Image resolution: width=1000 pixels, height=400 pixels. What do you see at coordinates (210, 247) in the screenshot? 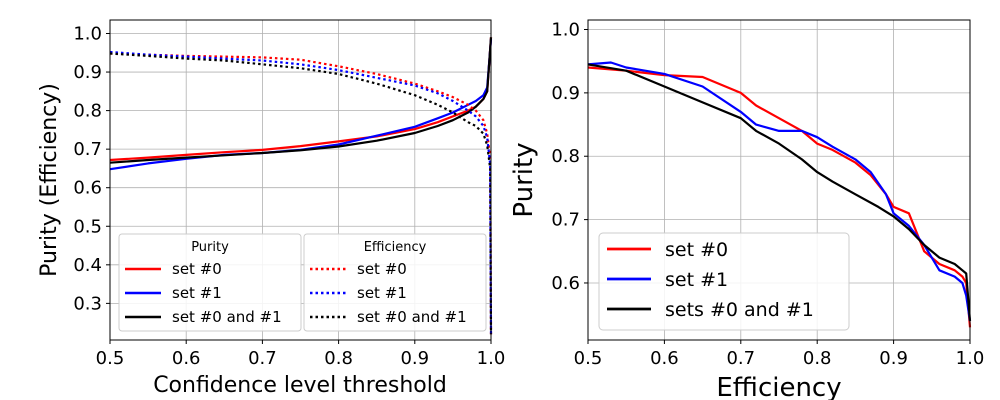
I see `legend-title: Purity` at bounding box center [210, 247].